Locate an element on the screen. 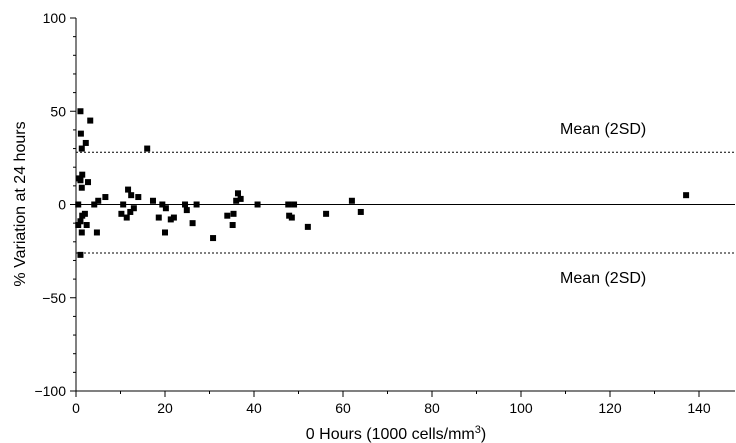 This screenshot has width=736, height=443. y-tick-label: −100 is located at coordinates (50, 391).